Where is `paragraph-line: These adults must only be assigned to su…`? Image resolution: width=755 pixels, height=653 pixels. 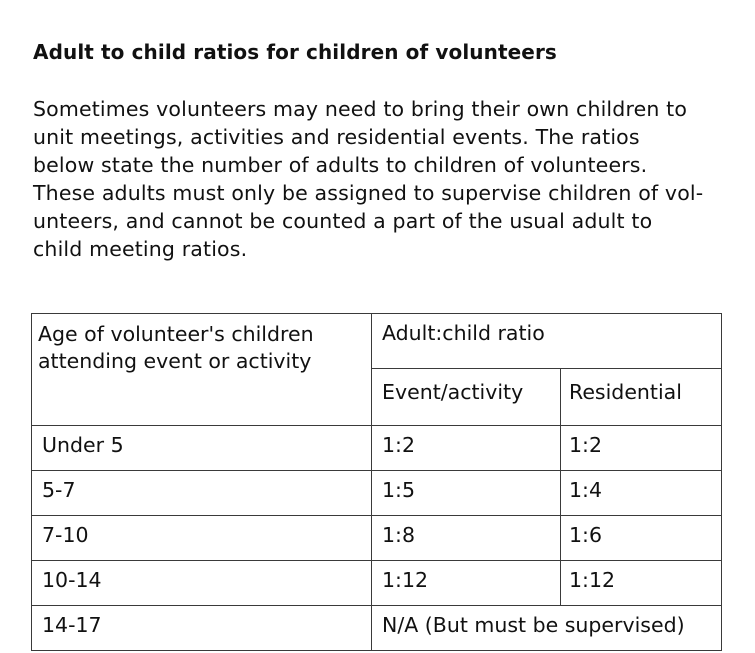 paragraph-line: These adults must only be assigned to su… is located at coordinates (368, 193).